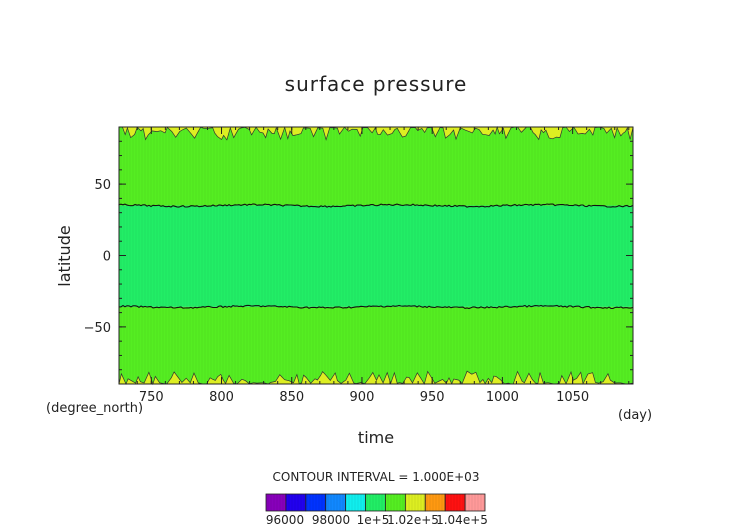 The image size is (752, 532). Describe the element at coordinates (362, 397) in the screenshot. I see `x-tick-label: 900` at that location.